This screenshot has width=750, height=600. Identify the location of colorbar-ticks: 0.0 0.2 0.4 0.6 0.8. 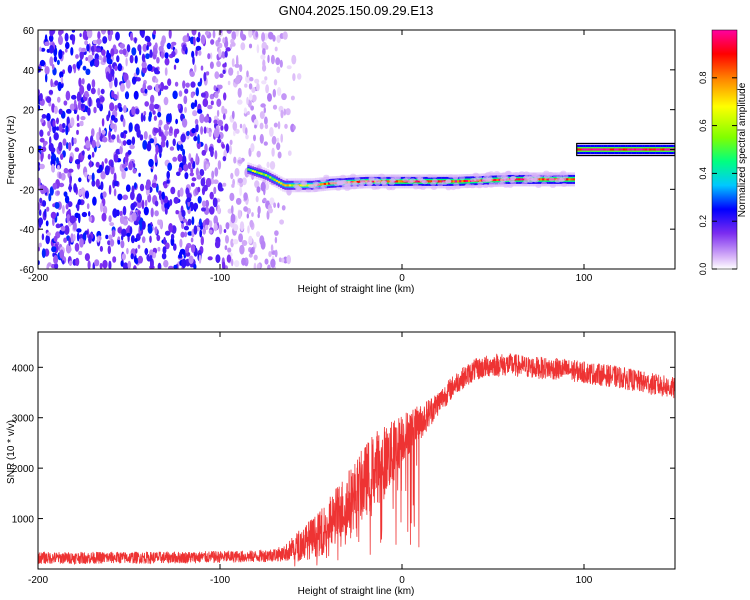
(717, 173).